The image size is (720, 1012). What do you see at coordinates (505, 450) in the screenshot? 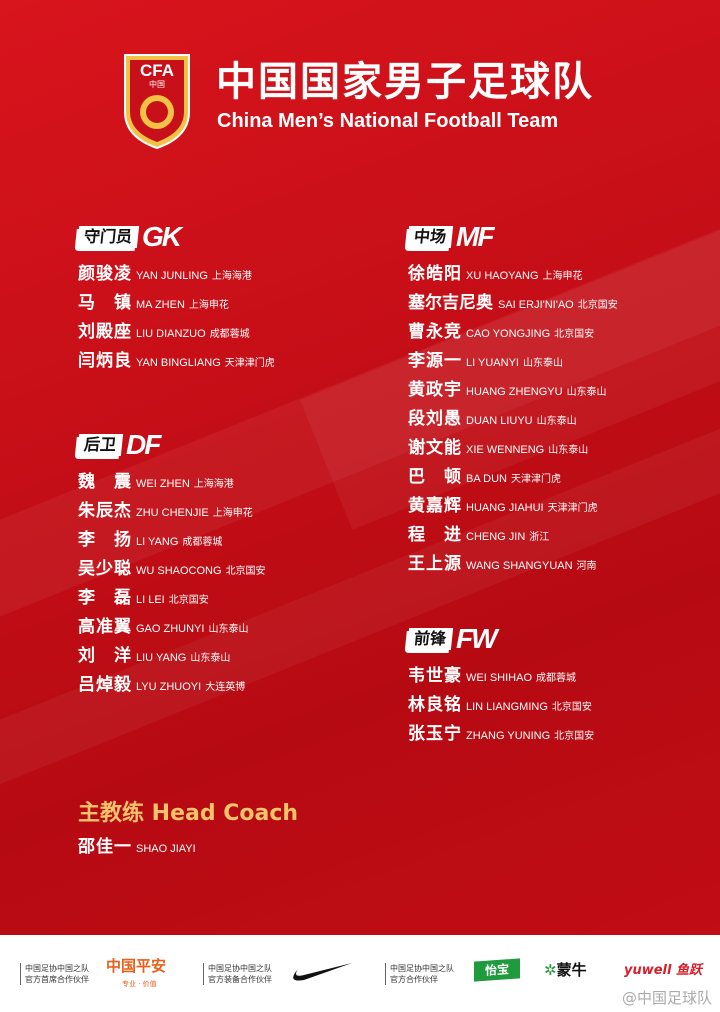
I see `player-name-pinyin: XIE WENNENG` at bounding box center [505, 450].